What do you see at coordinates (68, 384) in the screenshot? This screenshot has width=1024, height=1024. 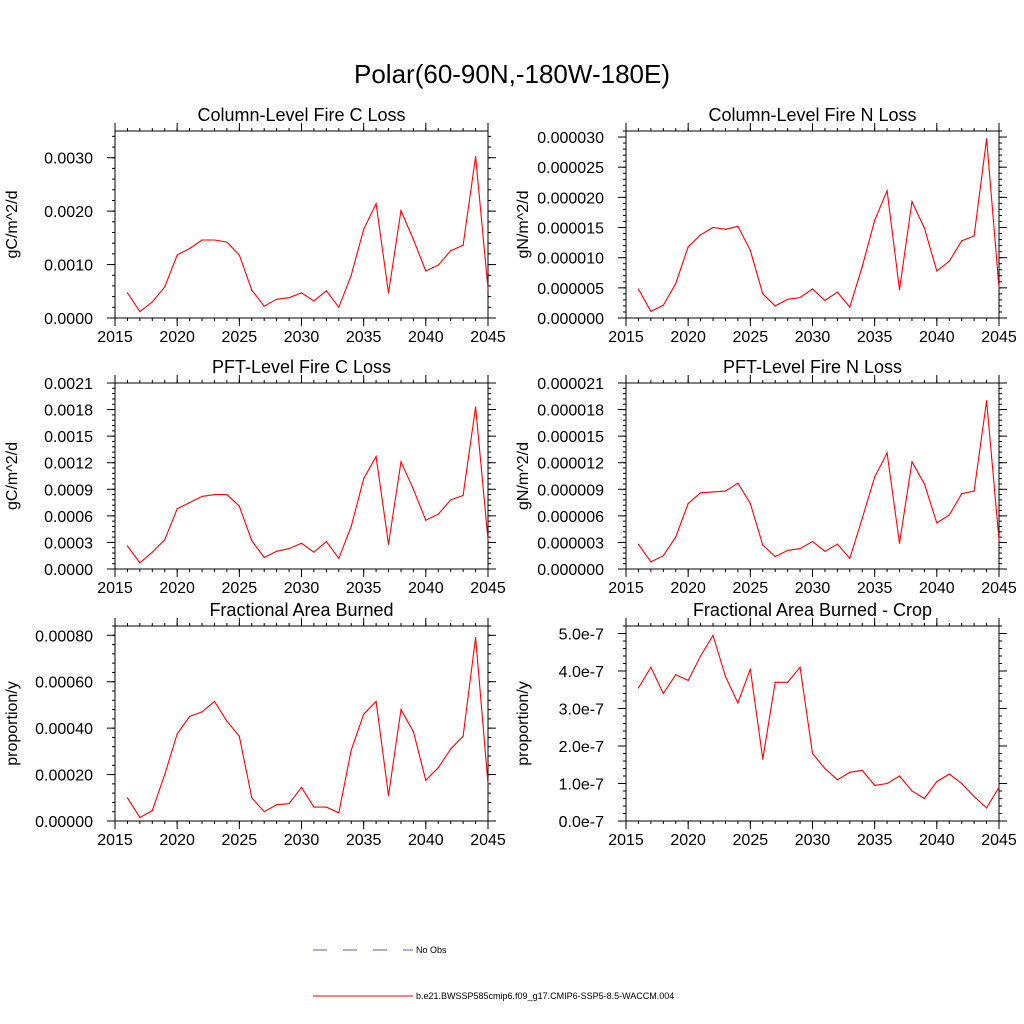 I see `y-tick-label: 0.0021` at bounding box center [68, 384].